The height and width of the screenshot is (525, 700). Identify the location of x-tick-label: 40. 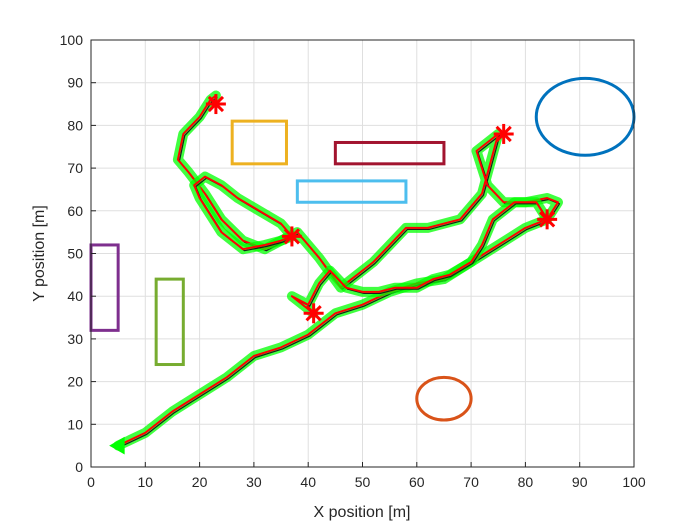
(308, 482).